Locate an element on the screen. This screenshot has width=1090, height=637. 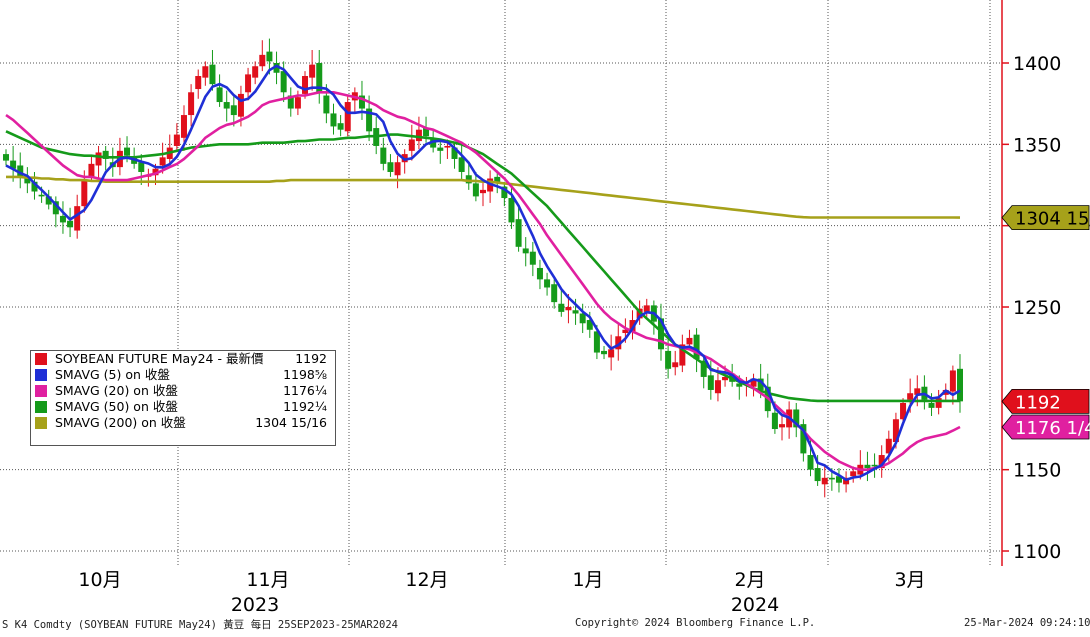
price-tags: 1304 15/16 1192 1176 1/4 is located at coordinates (1045, 322).